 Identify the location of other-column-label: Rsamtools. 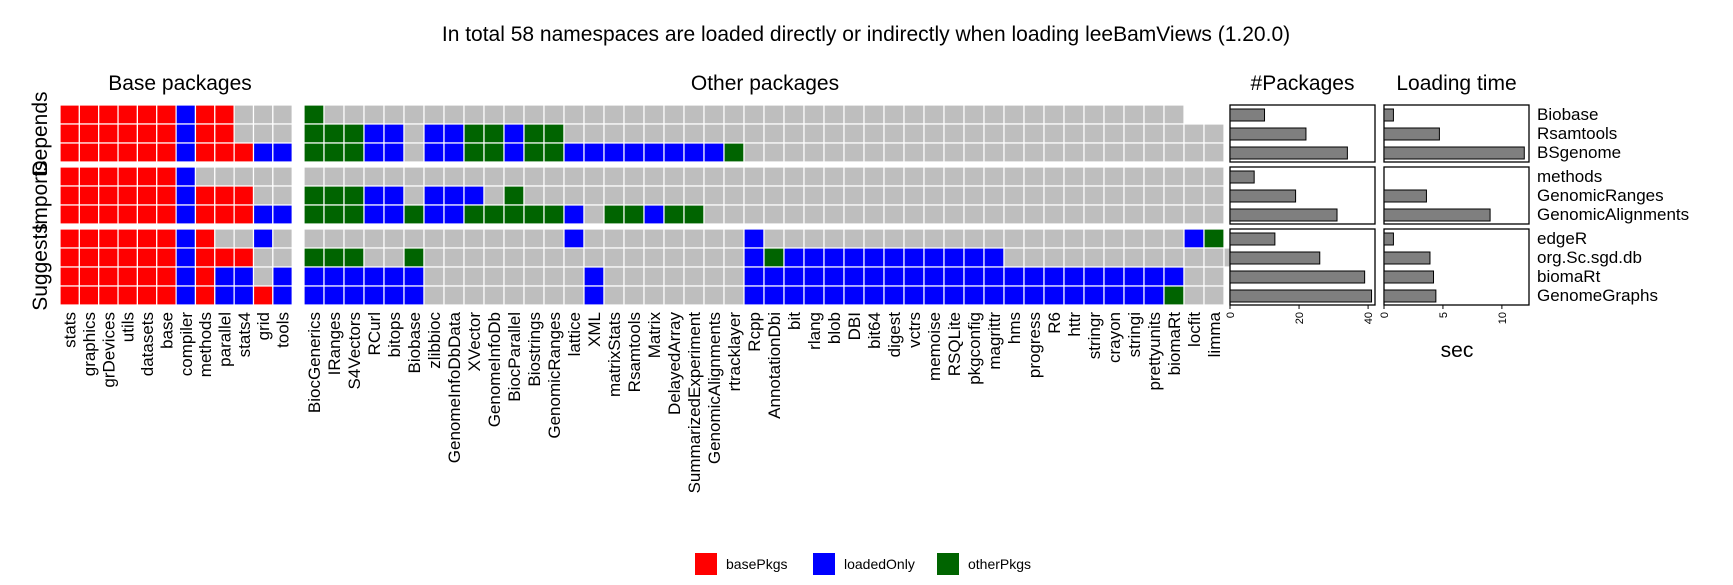
(634, 352).